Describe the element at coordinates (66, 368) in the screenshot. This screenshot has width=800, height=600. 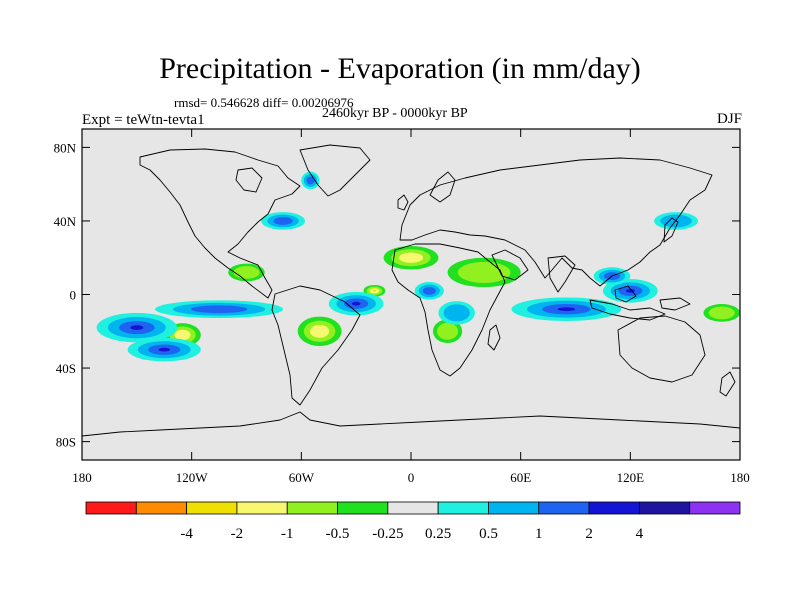
I see `lat-tick-label: 40S` at that location.